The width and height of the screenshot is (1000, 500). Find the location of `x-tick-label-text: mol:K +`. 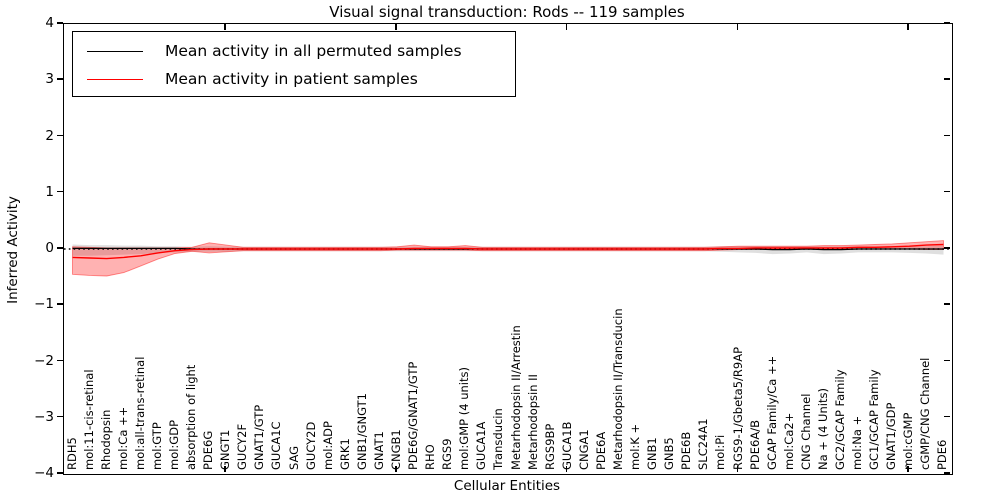

x-tick-label-text: mol:K + is located at coordinates (635, 446).